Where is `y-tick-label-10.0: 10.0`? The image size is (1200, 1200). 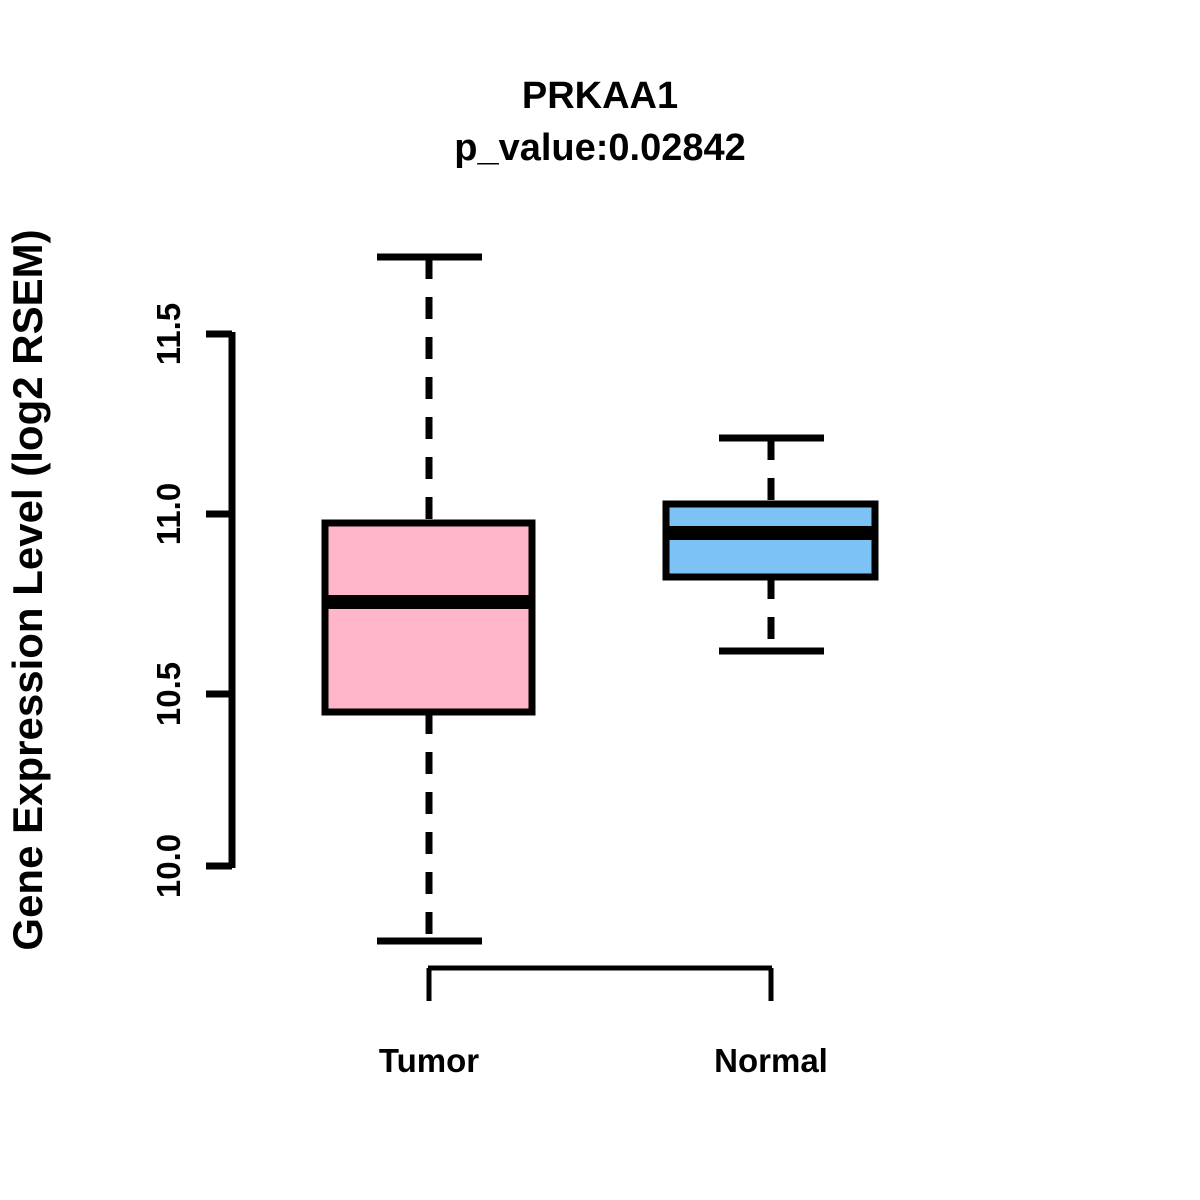 y-tick-label-10.0: 10.0 is located at coordinates (168, 866).